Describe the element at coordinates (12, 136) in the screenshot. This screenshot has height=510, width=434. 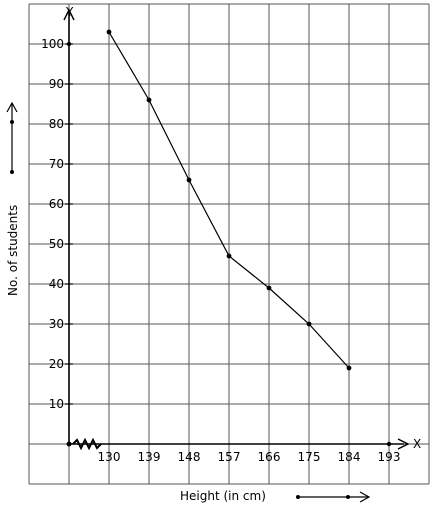
I see `y-direction-arrow` at that location.